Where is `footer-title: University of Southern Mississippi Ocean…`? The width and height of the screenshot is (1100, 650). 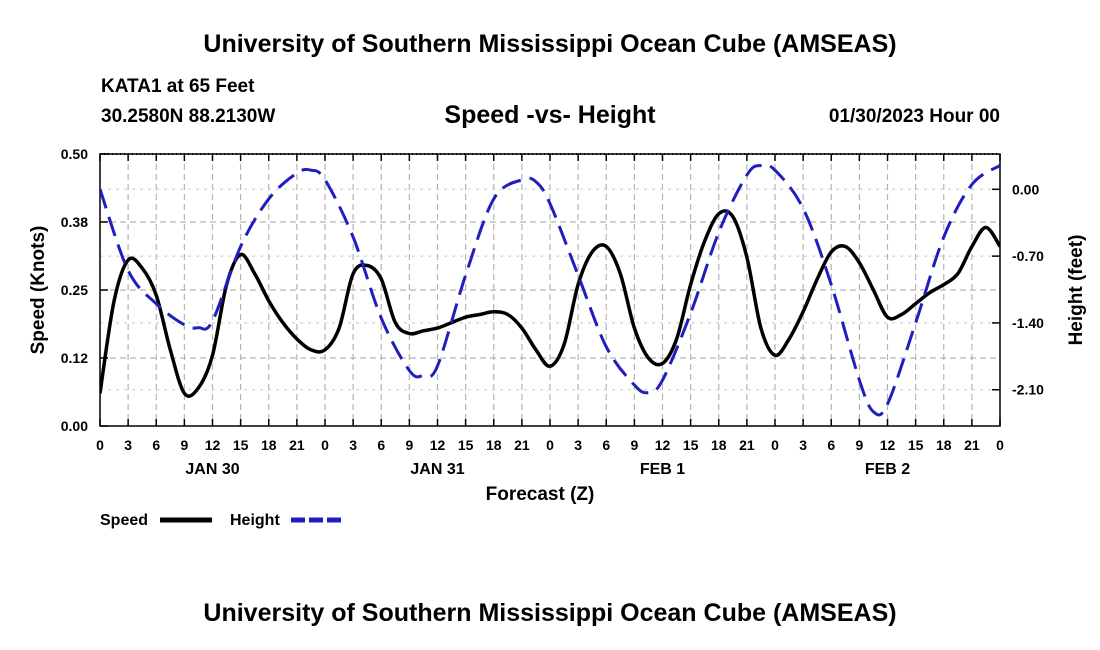
footer-title: University of Southern Mississippi Ocean… is located at coordinates (550, 613).